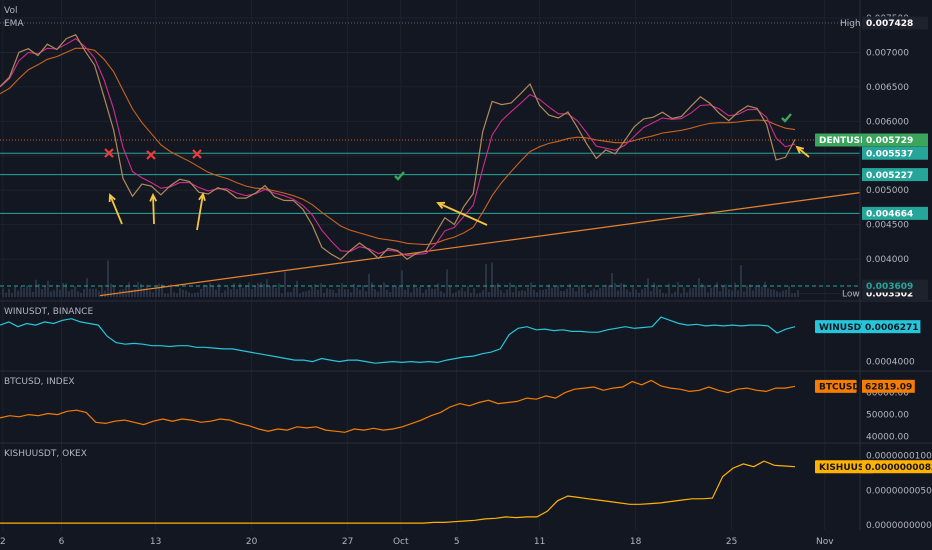 The height and width of the screenshot is (550, 932). What do you see at coordinates (887, 394) in the screenshot?
I see `axis-tick-label: 60000.00` at bounding box center [887, 394].